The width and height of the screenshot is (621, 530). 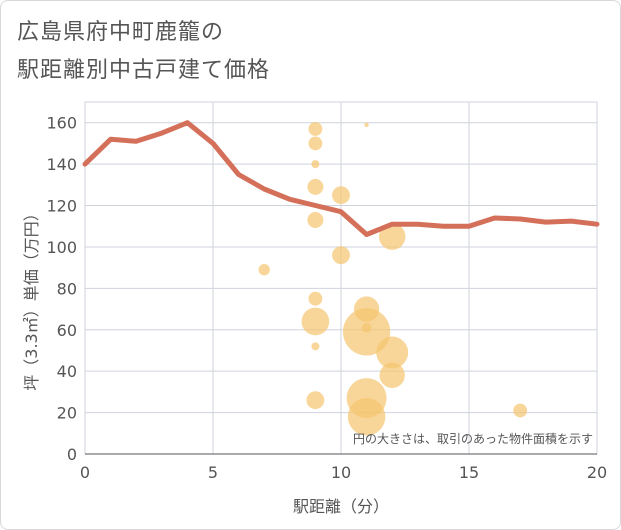 I want to click on y-tick-label: 20, so click(x=67, y=413).